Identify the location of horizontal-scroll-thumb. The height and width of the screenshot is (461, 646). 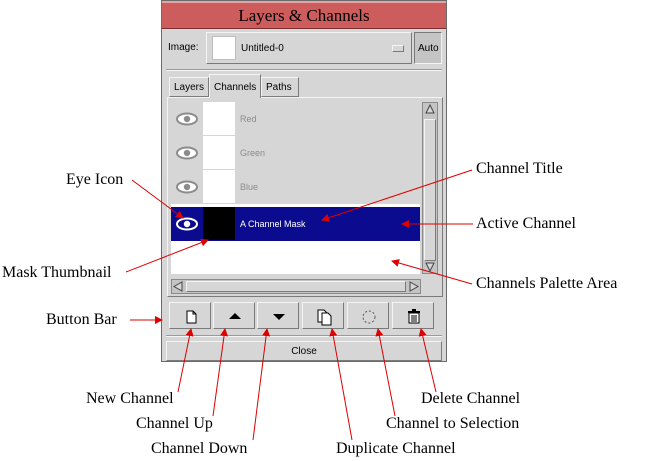
(296, 286).